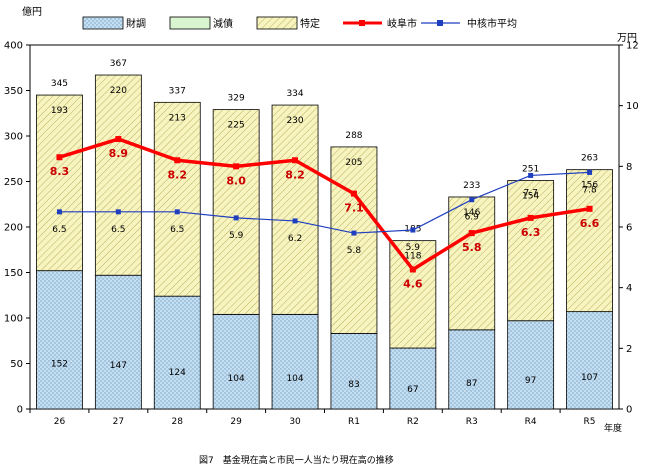  Describe the element at coordinates (236, 126) in the screenshot. I see `bar-tokutei-label: 225` at that location.